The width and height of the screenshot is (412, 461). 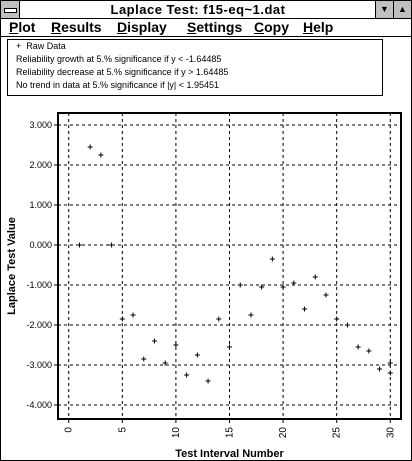 I want to click on menu-bar: Plot Results Display Settings Copy Help, so click(x=206, y=28).